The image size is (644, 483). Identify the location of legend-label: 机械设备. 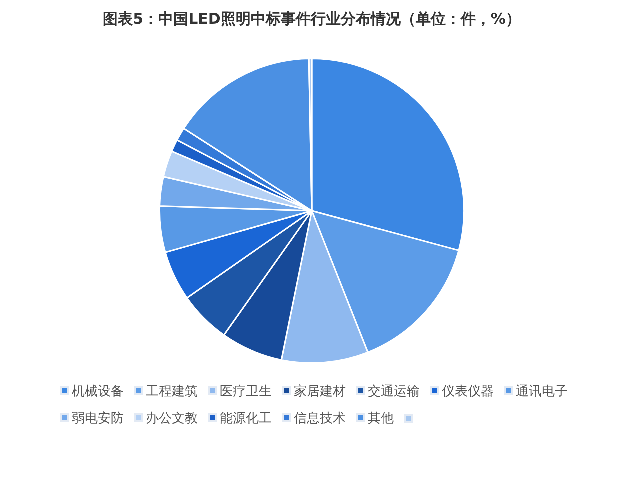
(98, 392).